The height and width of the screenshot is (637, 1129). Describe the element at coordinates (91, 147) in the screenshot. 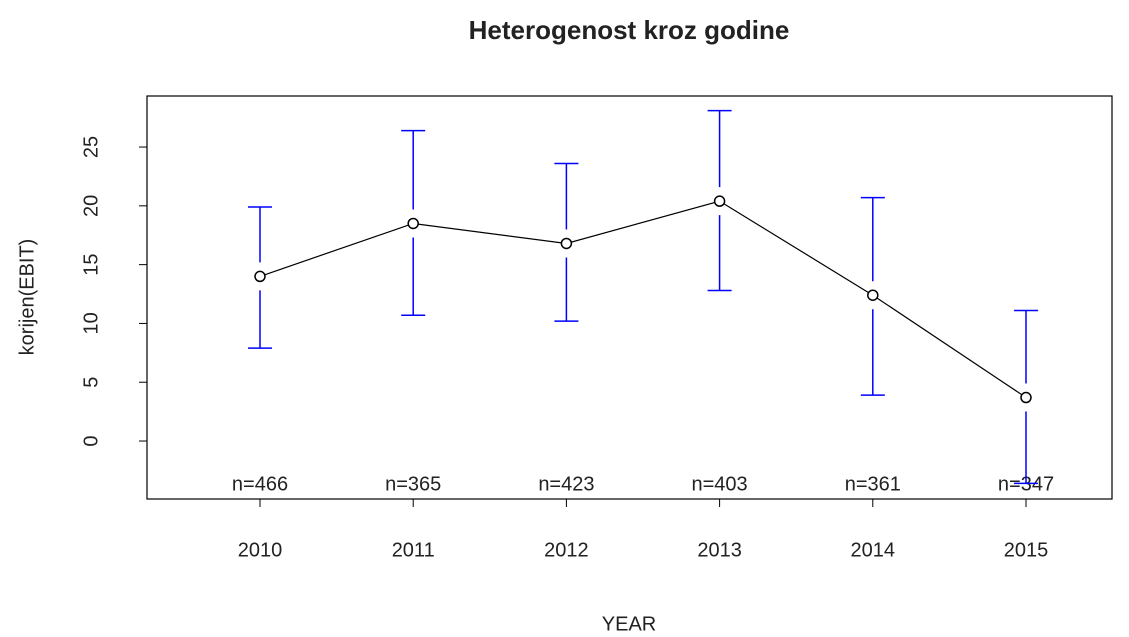

I see `y-tick-label: 25` at that location.